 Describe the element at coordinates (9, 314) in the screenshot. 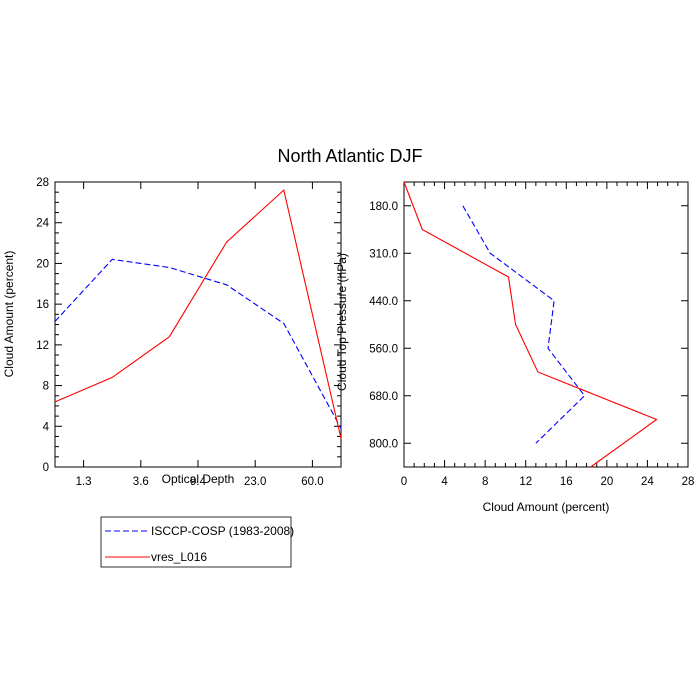

I see `left-ylabel: Cloud Amount (percent)` at that location.